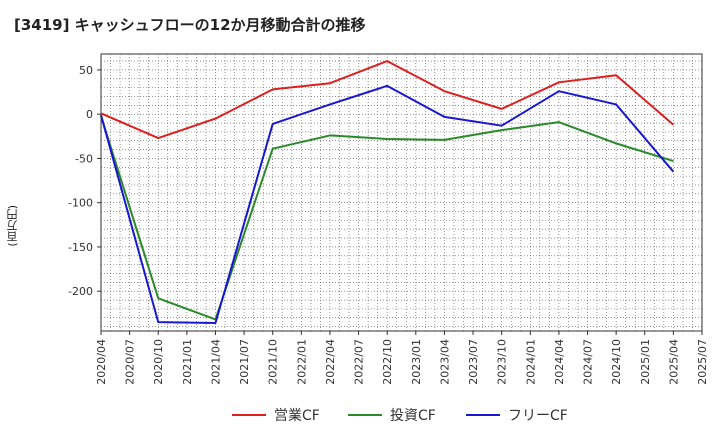 The width and height of the screenshot is (720, 440). I want to click on x-tick-label: 2022/10, so click(387, 362).